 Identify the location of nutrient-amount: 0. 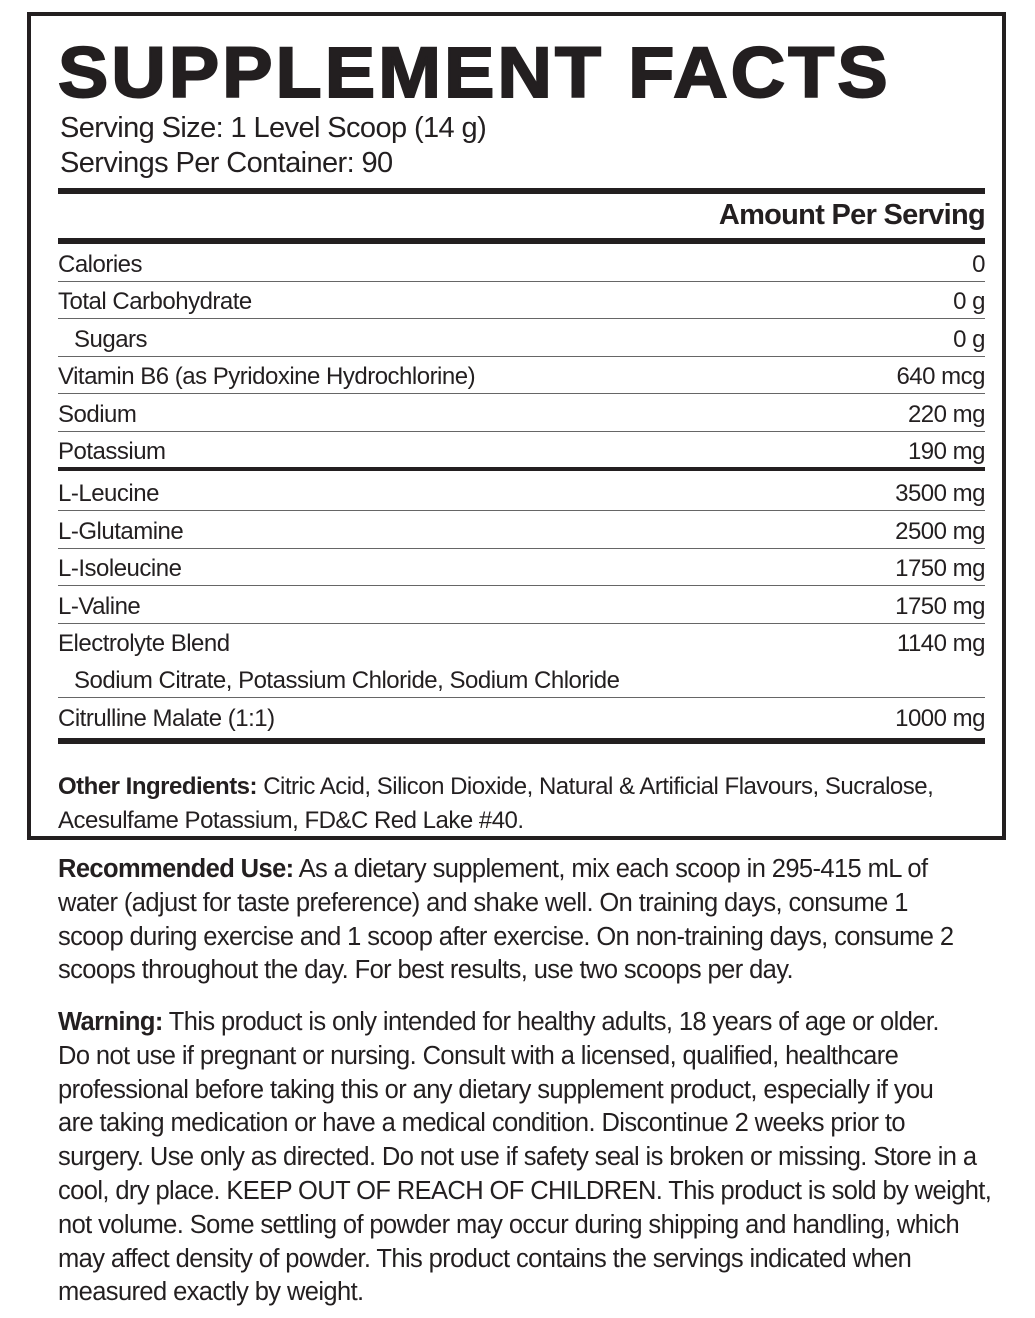
(978, 264).